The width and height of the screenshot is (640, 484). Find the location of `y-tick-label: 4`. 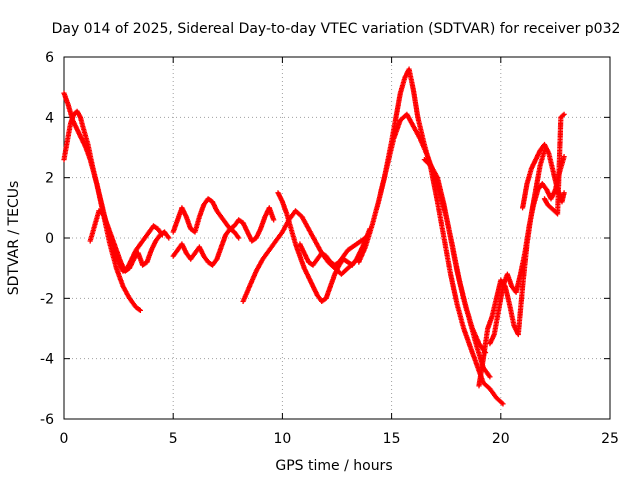

y-tick-label: 4 is located at coordinates (49, 118).